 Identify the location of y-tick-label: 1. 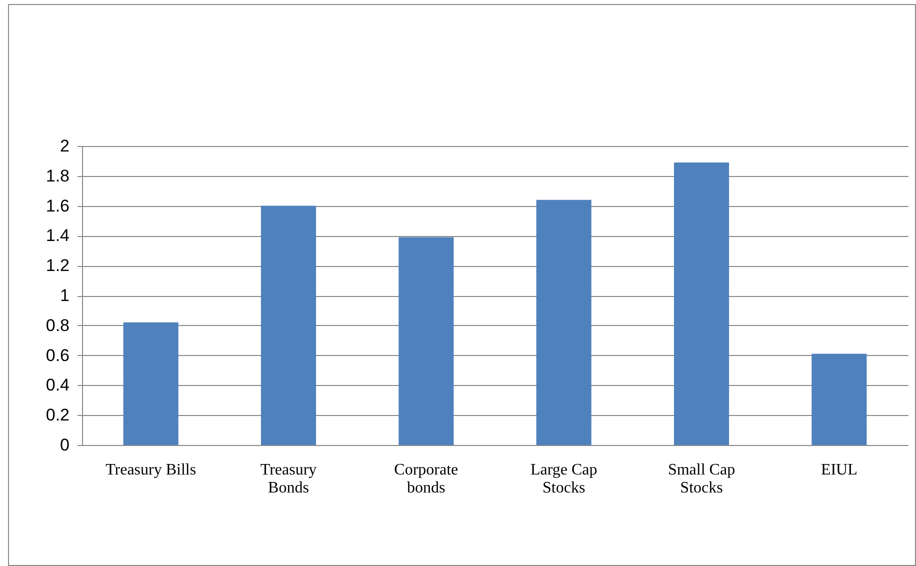
(65, 295).